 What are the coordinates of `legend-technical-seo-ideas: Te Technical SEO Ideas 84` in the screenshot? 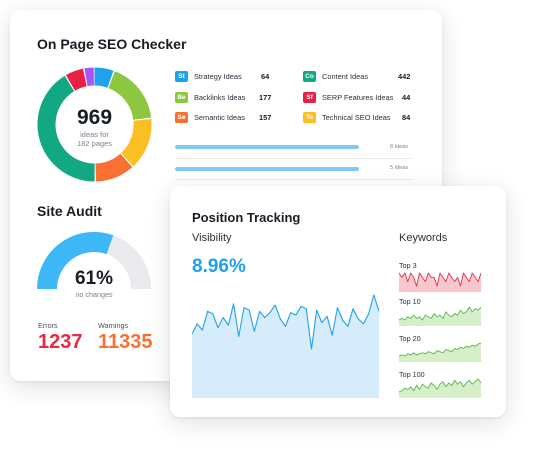 It's located at (356, 117).